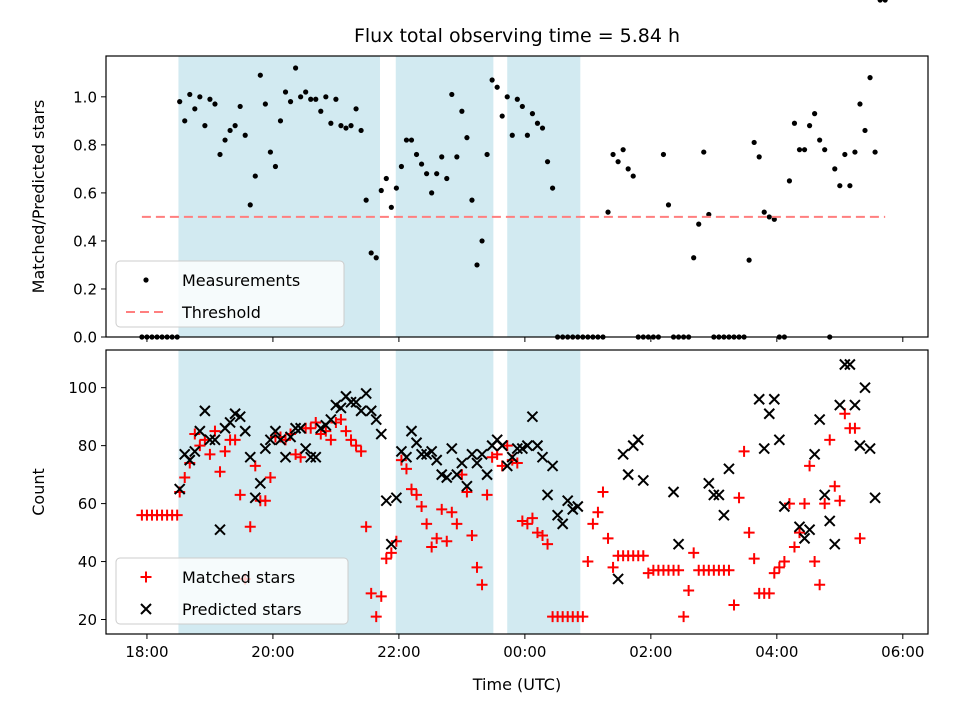 Image resolution: width=960 pixels, height=720 pixels. I want to click on ratio-y-tick-label: 0.6, so click(85, 193).